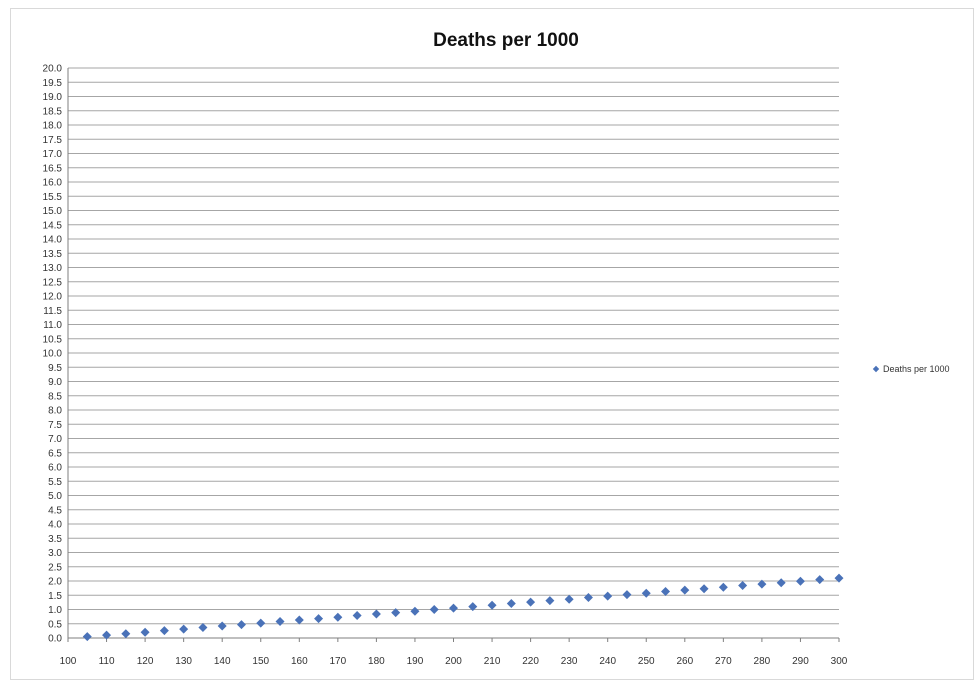  Describe the element at coordinates (839, 661) in the screenshot. I see `x-tick-label: 300` at that location.